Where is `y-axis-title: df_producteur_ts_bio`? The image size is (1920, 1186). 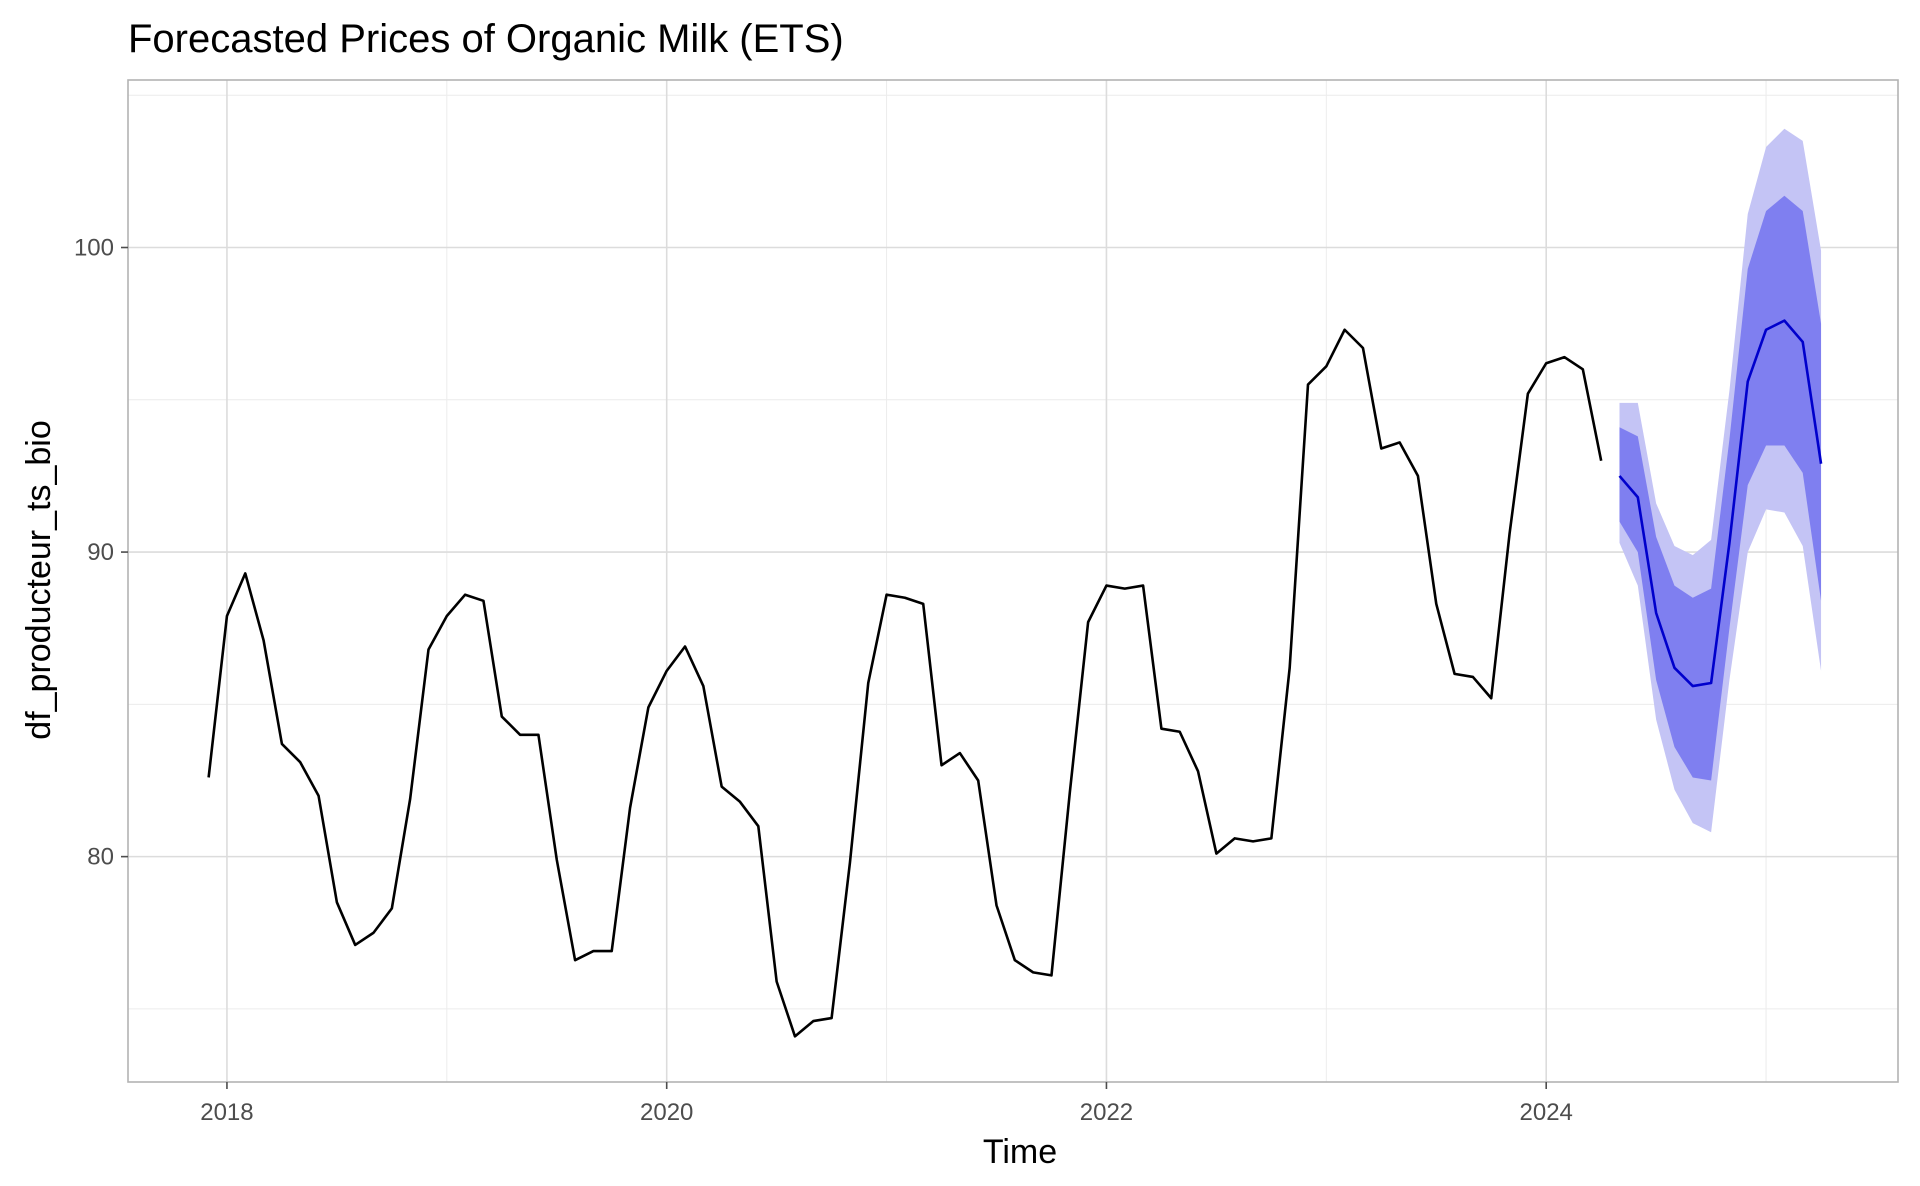 y-axis-title: df_producteur_ts_bio is located at coordinates (39, 579).